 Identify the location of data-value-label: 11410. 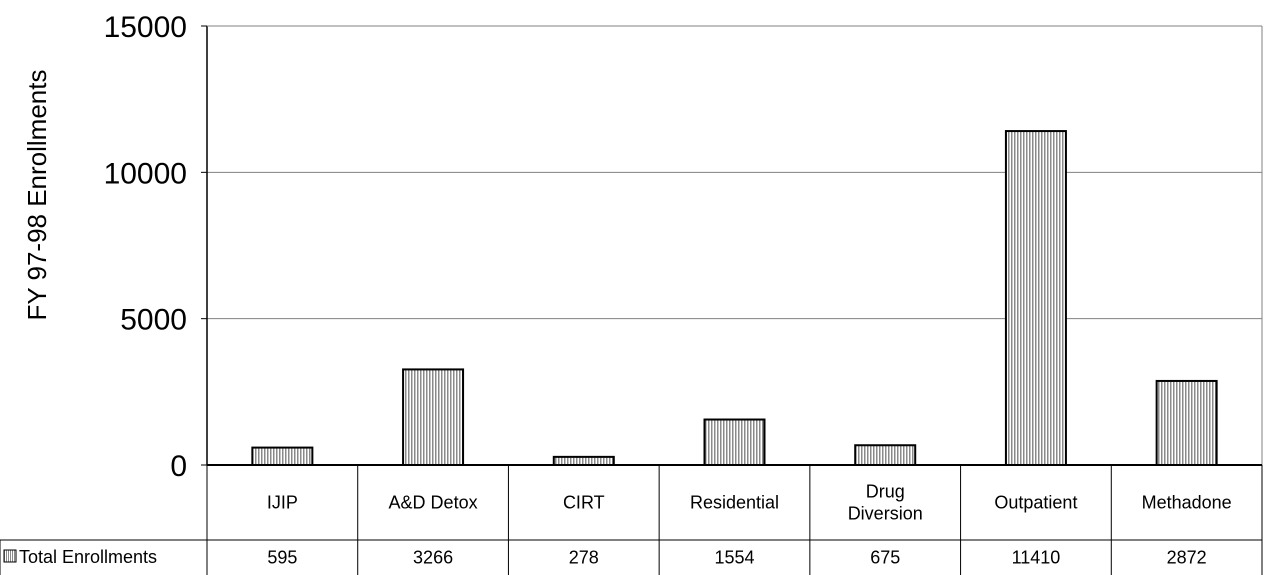
(1036, 558).